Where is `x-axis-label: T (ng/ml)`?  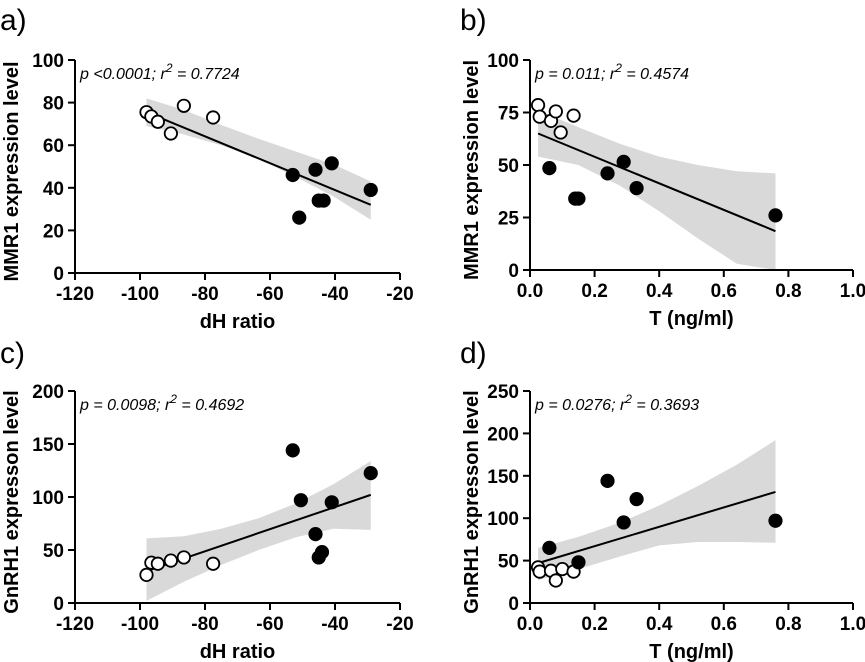
x-axis-label: T (ng/ml) is located at coordinates (691, 319).